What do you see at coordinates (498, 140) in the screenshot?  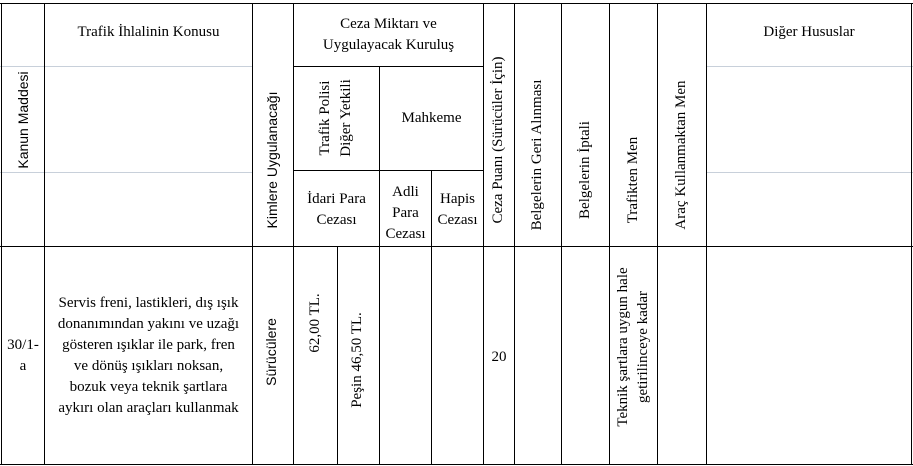 I see `header-ceza-puani: Ceza Puanı (Sürücüler İçin)` at bounding box center [498, 140].